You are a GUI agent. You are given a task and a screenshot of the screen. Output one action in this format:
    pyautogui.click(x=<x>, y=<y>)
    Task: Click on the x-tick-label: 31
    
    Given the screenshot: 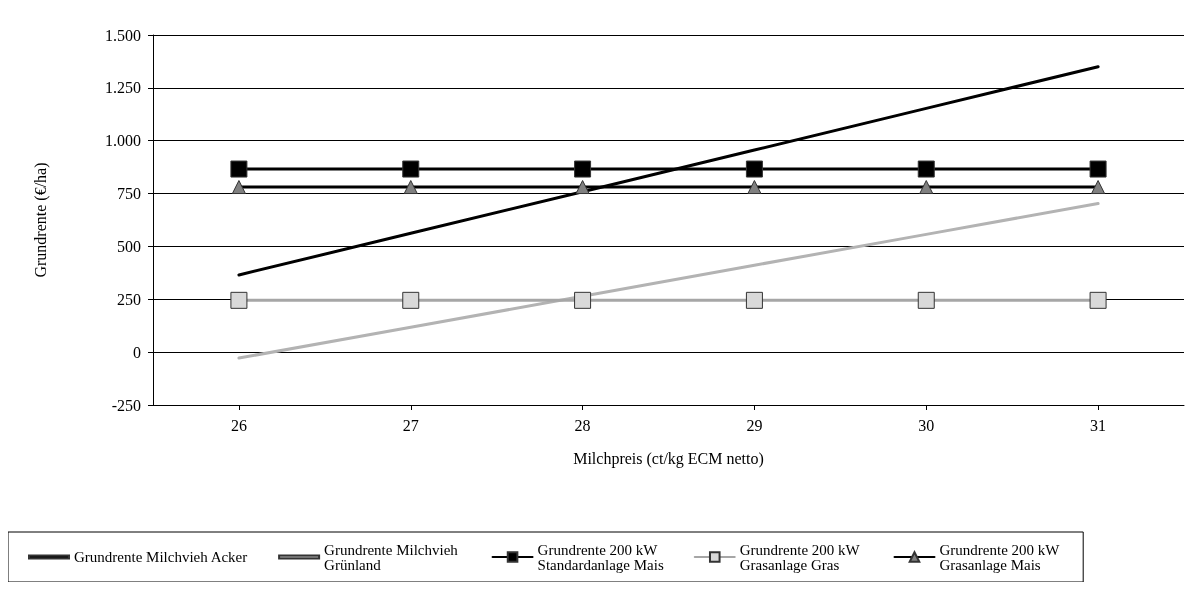 What is the action you would take?
    pyautogui.click(x=1098, y=425)
    